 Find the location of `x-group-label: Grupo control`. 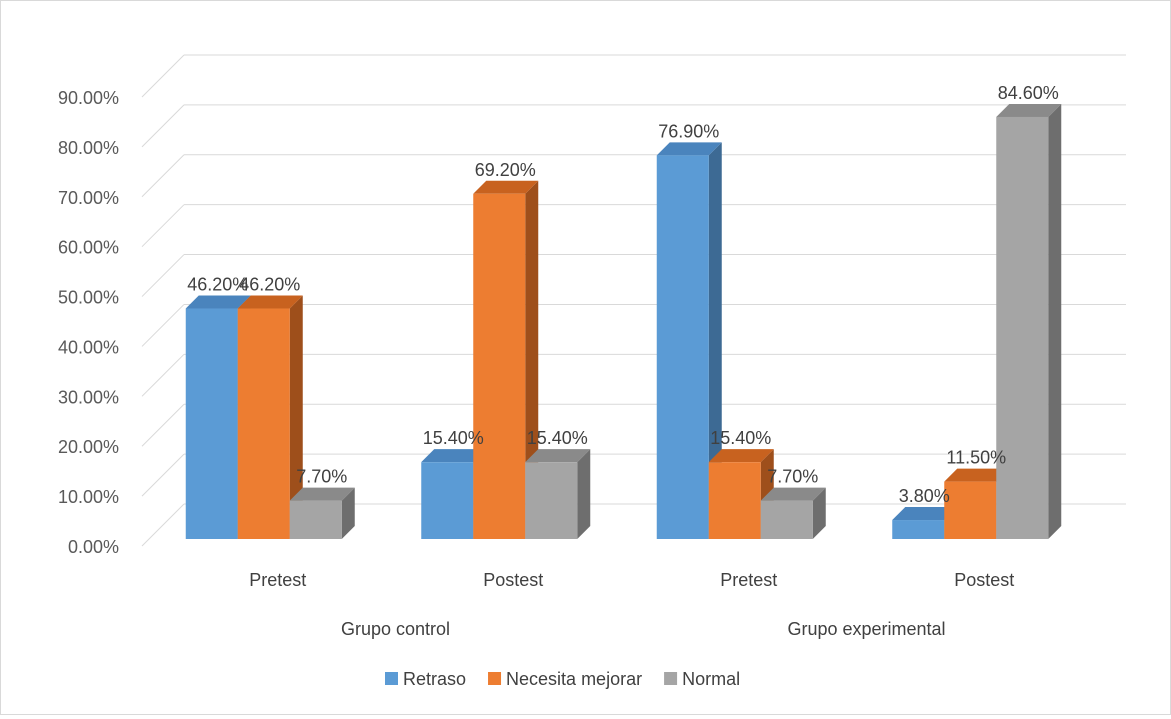

x-group-label: Grupo control is located at coordinates (395, 629).